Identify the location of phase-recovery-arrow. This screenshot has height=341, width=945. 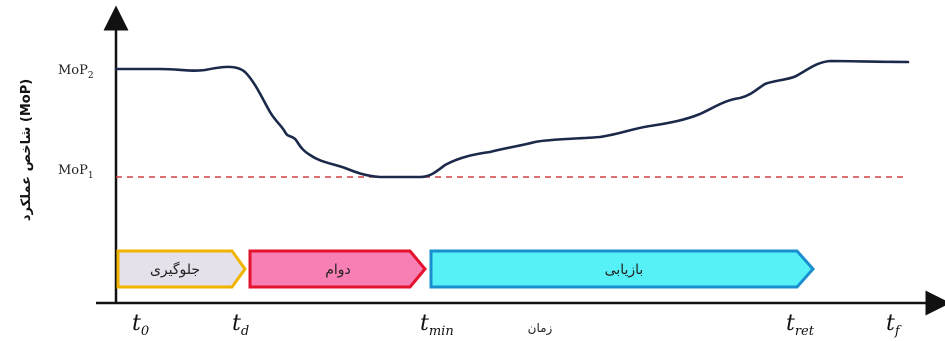
(622, 269).